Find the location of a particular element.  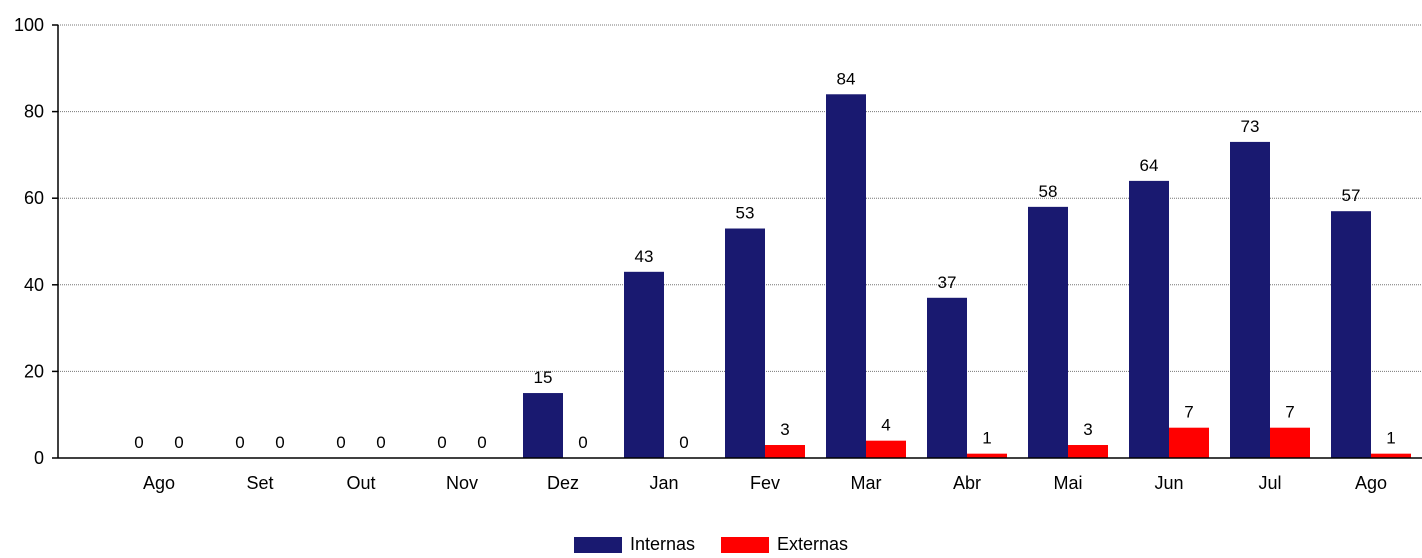

data-label-externas: 4 is located at coordinates (885, 425).